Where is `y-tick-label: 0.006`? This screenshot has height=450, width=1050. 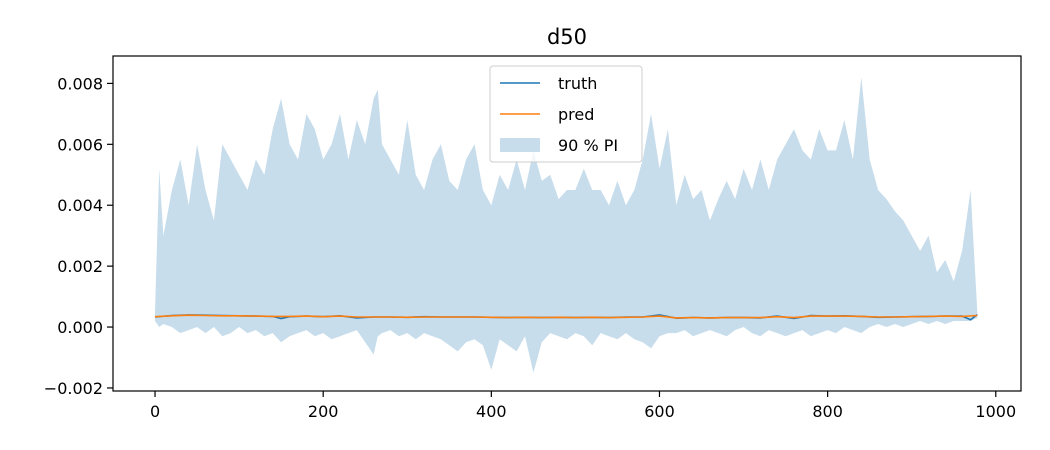 y-tick-label: 0.006 is located at coordinates (80, 144).